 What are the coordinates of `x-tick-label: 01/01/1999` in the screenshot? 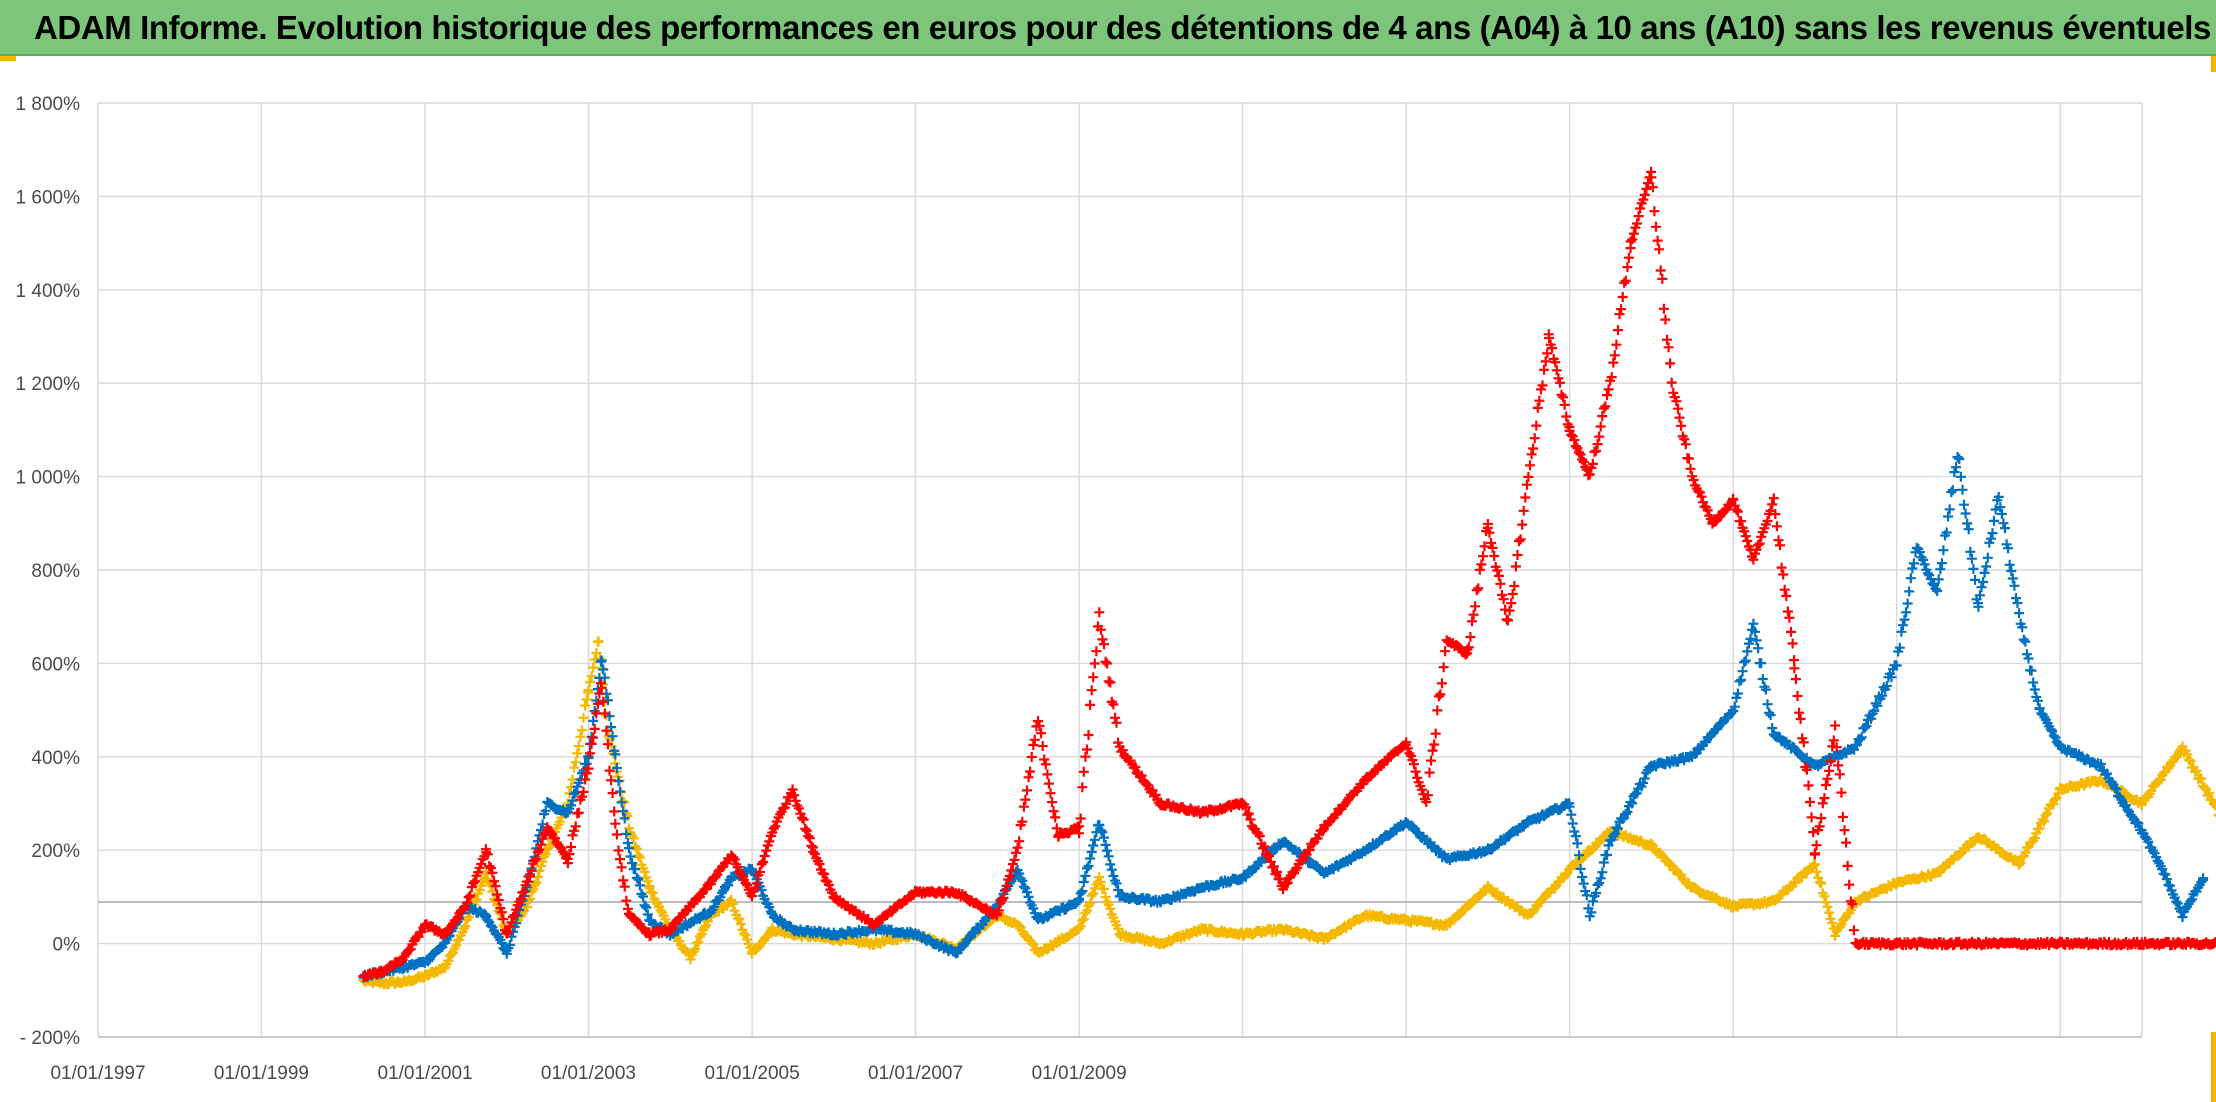 It's located at (261, 1073).